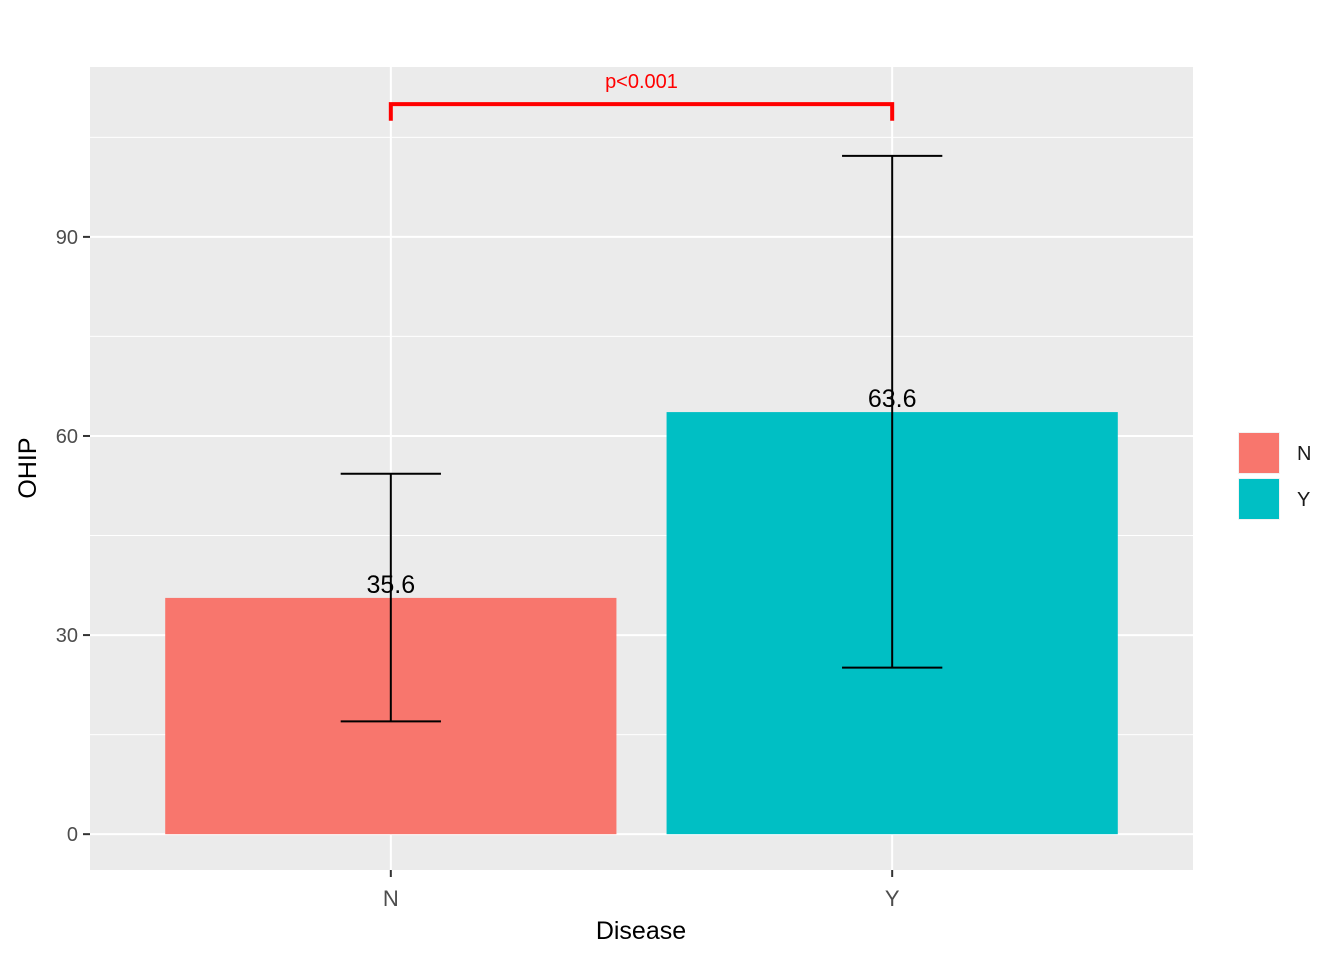 This screenshot has width=1344, height=960. Describe the element at coordinates (72, 835) in the screenshot. I see `y-tick-label: 0` at that location.